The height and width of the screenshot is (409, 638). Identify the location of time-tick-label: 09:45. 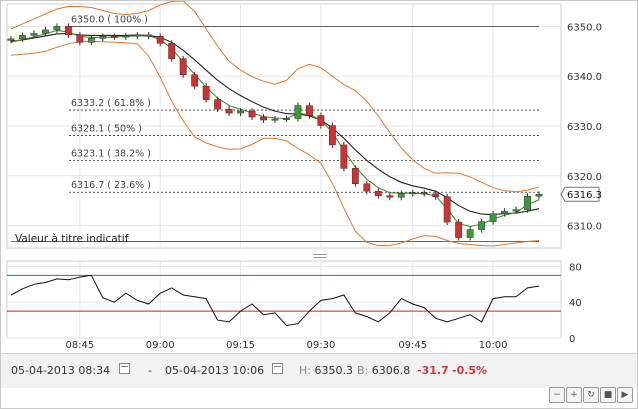
(412, 345).